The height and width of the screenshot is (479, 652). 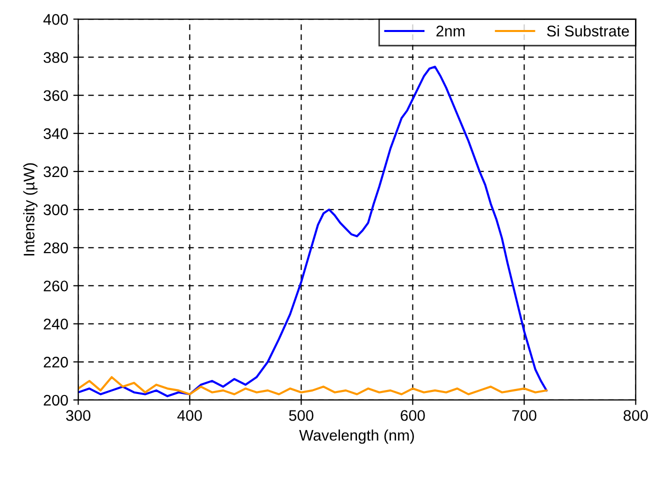 I want to click on y-tick-label: 240, so click(x=56, y=324).